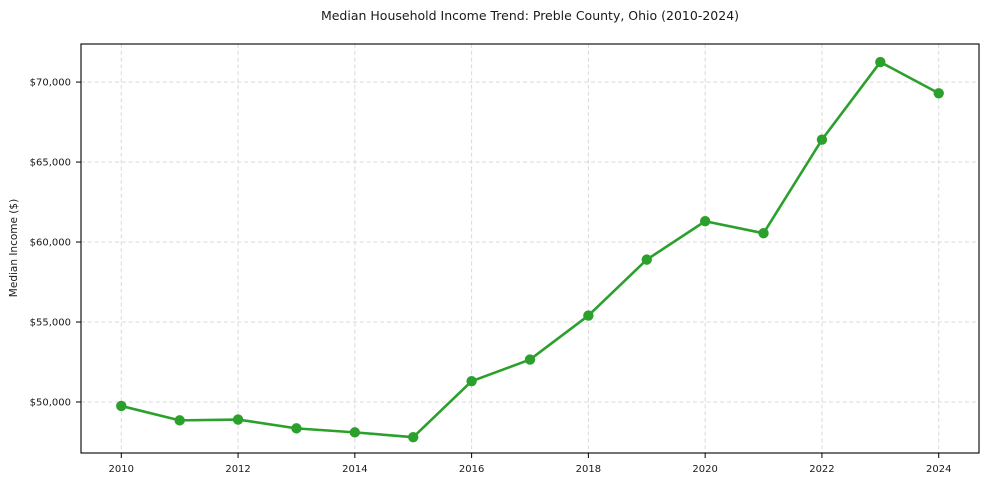 The height and width of the screenshot is (490, 989). I want to click on x-tick-label: 2016, so click(471, 469).